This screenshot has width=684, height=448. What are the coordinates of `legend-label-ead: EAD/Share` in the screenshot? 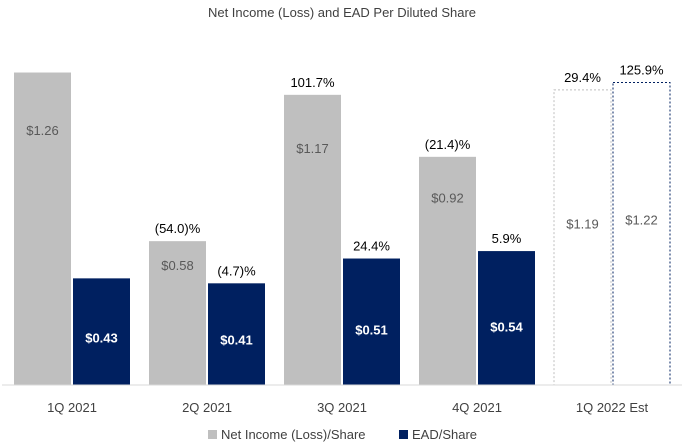 It's located at (444, 434).